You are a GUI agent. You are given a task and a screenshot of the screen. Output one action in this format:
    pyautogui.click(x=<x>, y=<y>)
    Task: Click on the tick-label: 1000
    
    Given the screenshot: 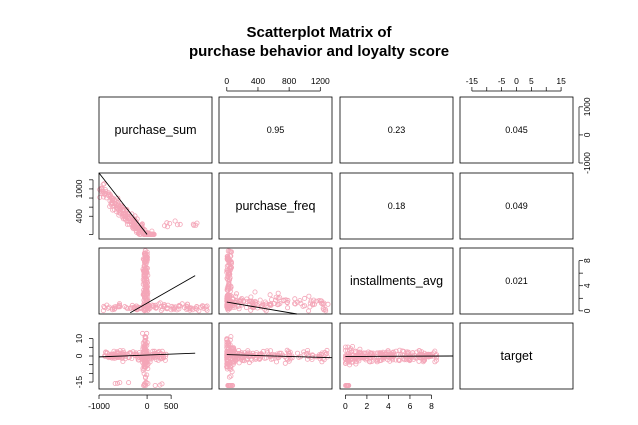 What is the action you would take?
    pyautogui.click(x=79, y=188)
    